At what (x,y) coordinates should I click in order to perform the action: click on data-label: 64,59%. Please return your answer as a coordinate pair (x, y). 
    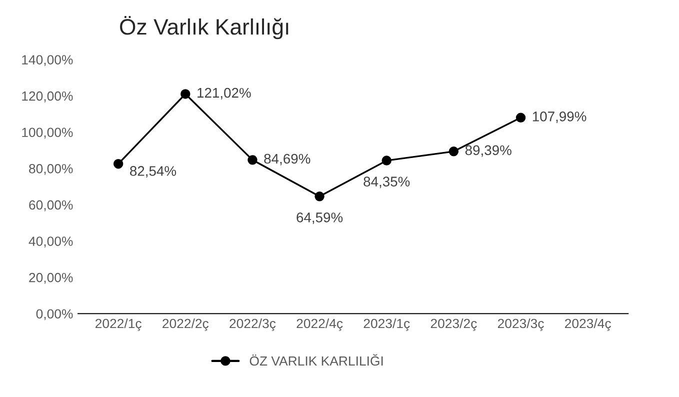
    Looking at the image, I should click on (319, 218).